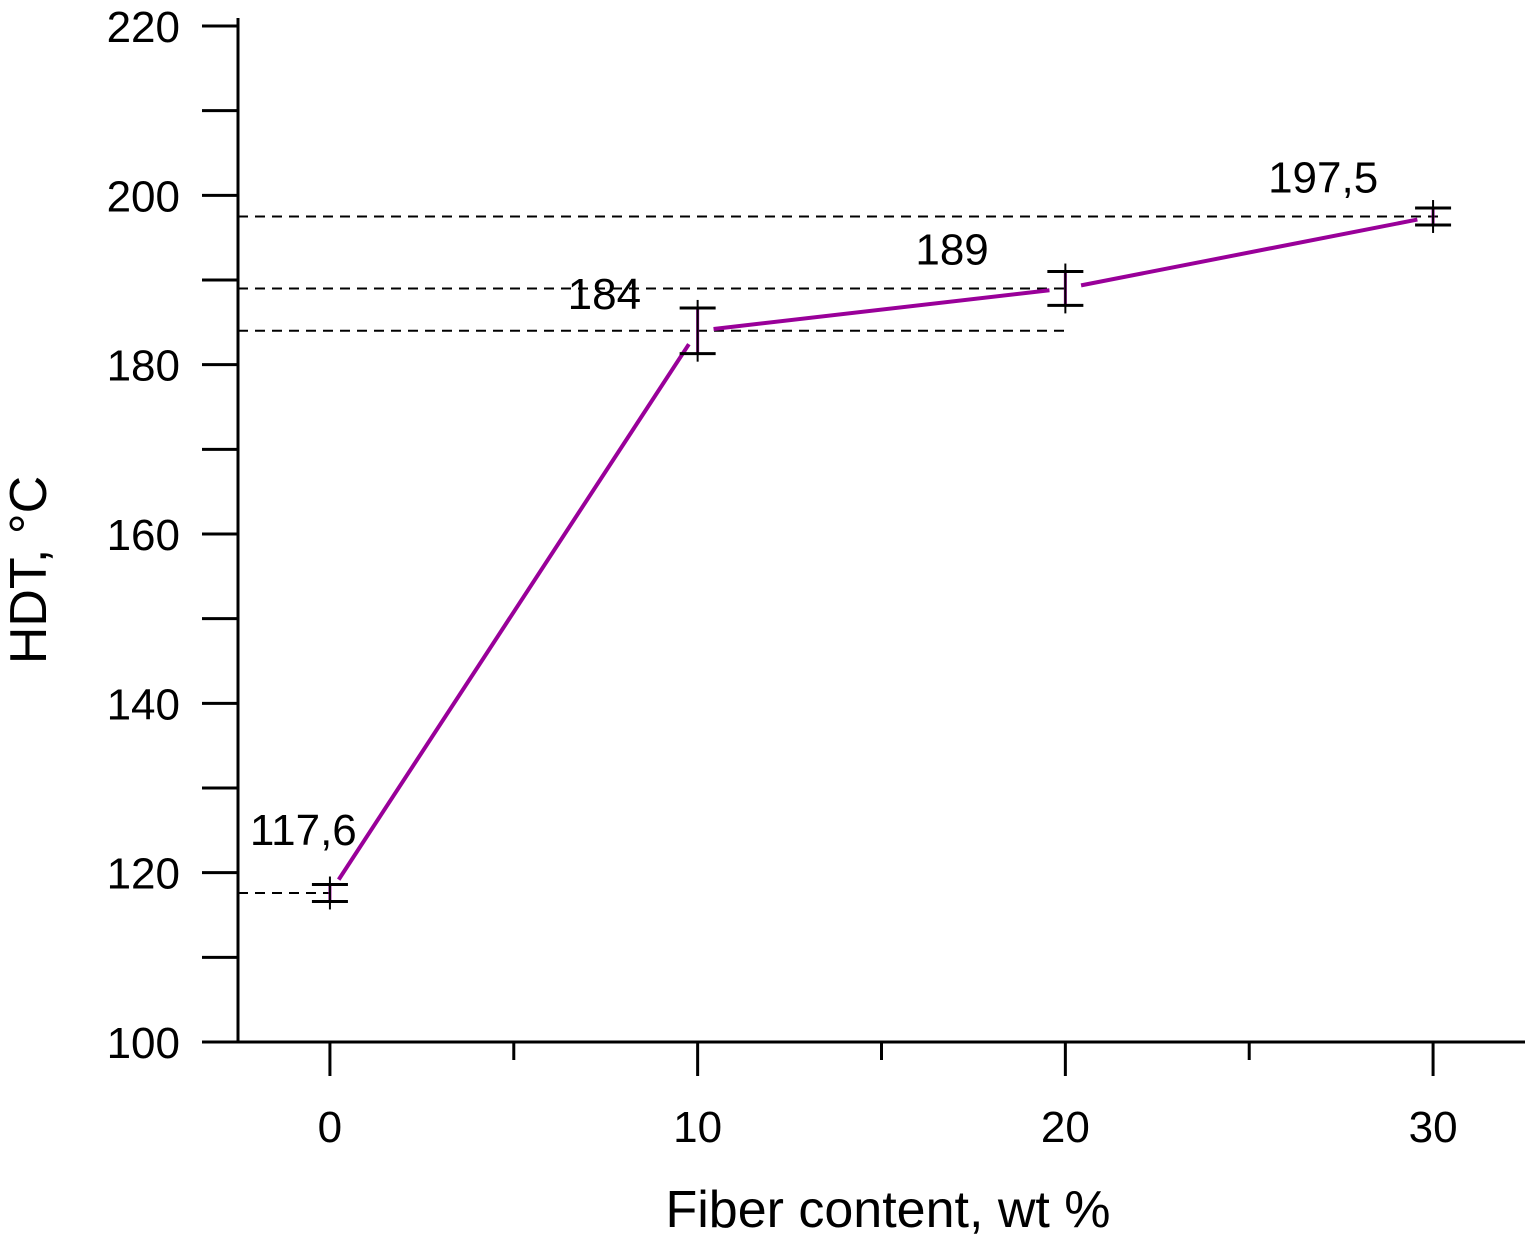 This screenshot has height=1236, width=1529. Describe the element at coordinates (143, 874) in the screenshot. I see `y-tick-label: 120` at that location.